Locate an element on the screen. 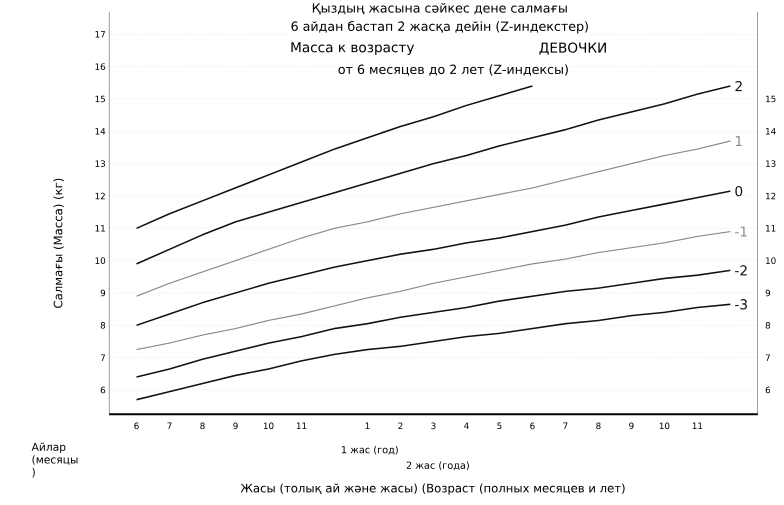 The image size is (784, 505). text: 1 жас (год) is located at coordinates (370, 450).